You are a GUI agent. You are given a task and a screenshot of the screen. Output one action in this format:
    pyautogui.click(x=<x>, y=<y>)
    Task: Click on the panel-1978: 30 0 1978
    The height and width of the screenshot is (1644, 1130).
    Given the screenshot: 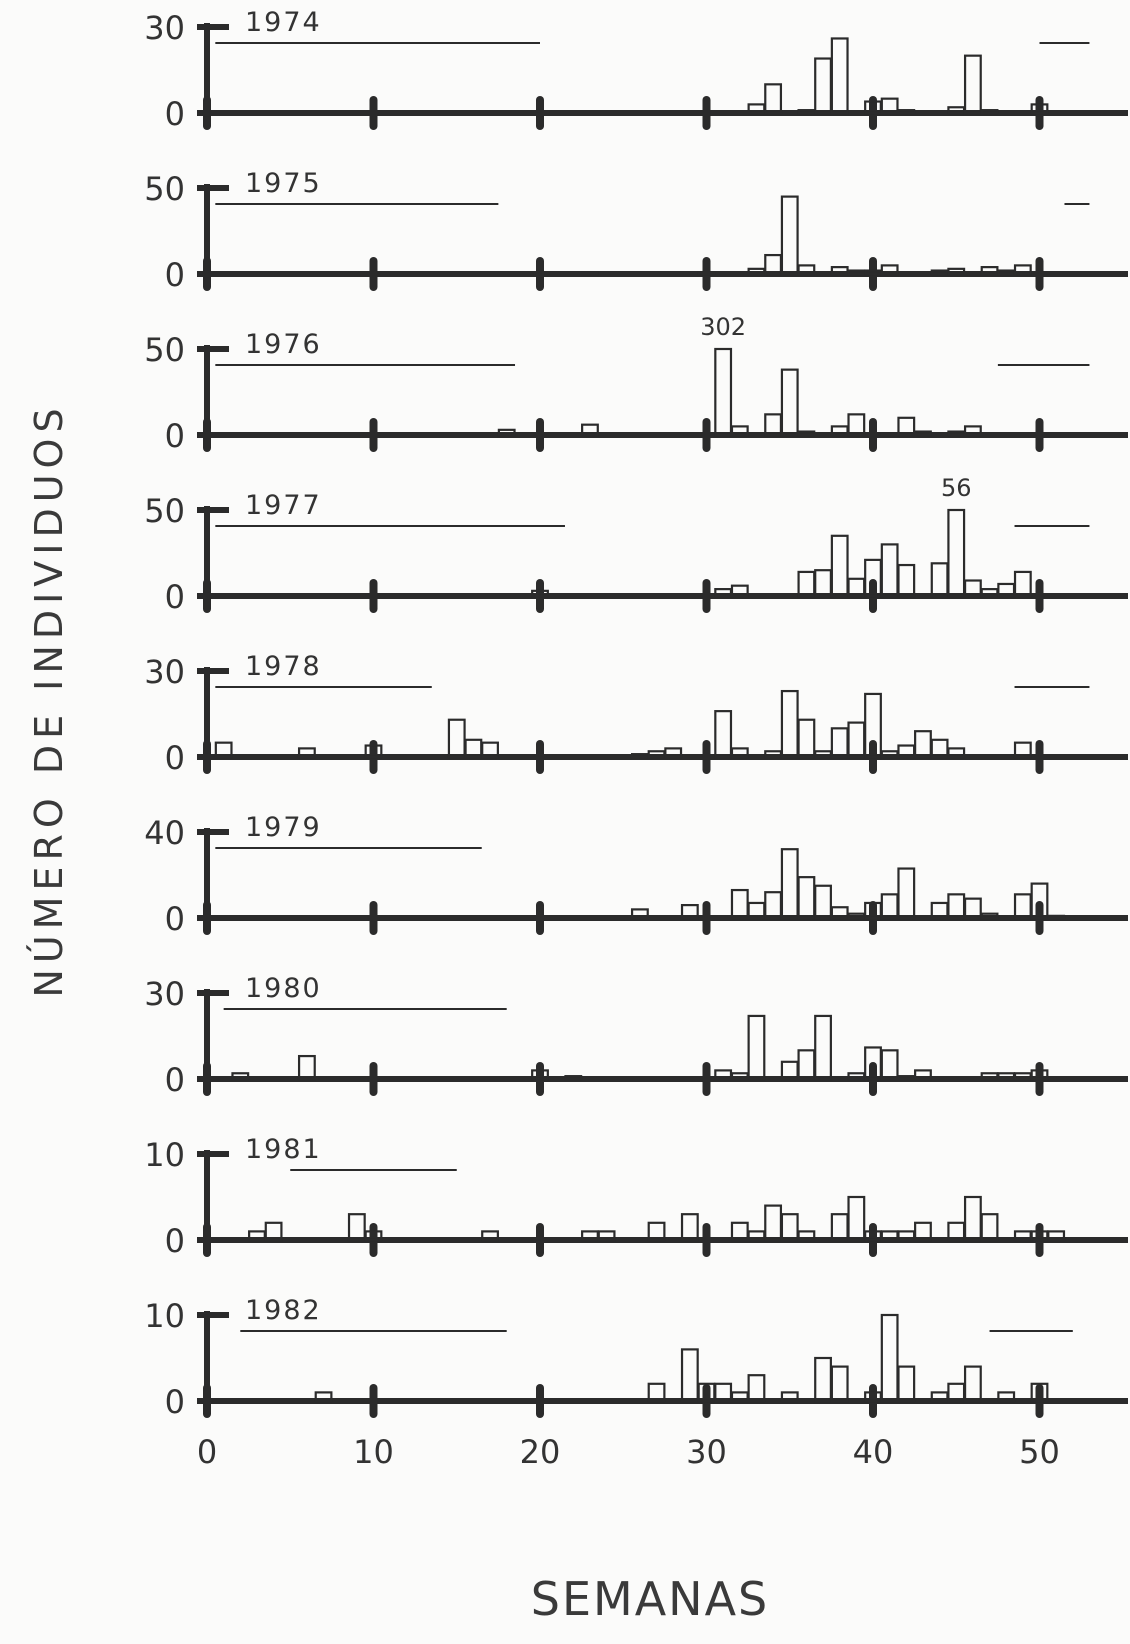 What is the action you would take?
    pyautogui.click(x=636, y=714)
    